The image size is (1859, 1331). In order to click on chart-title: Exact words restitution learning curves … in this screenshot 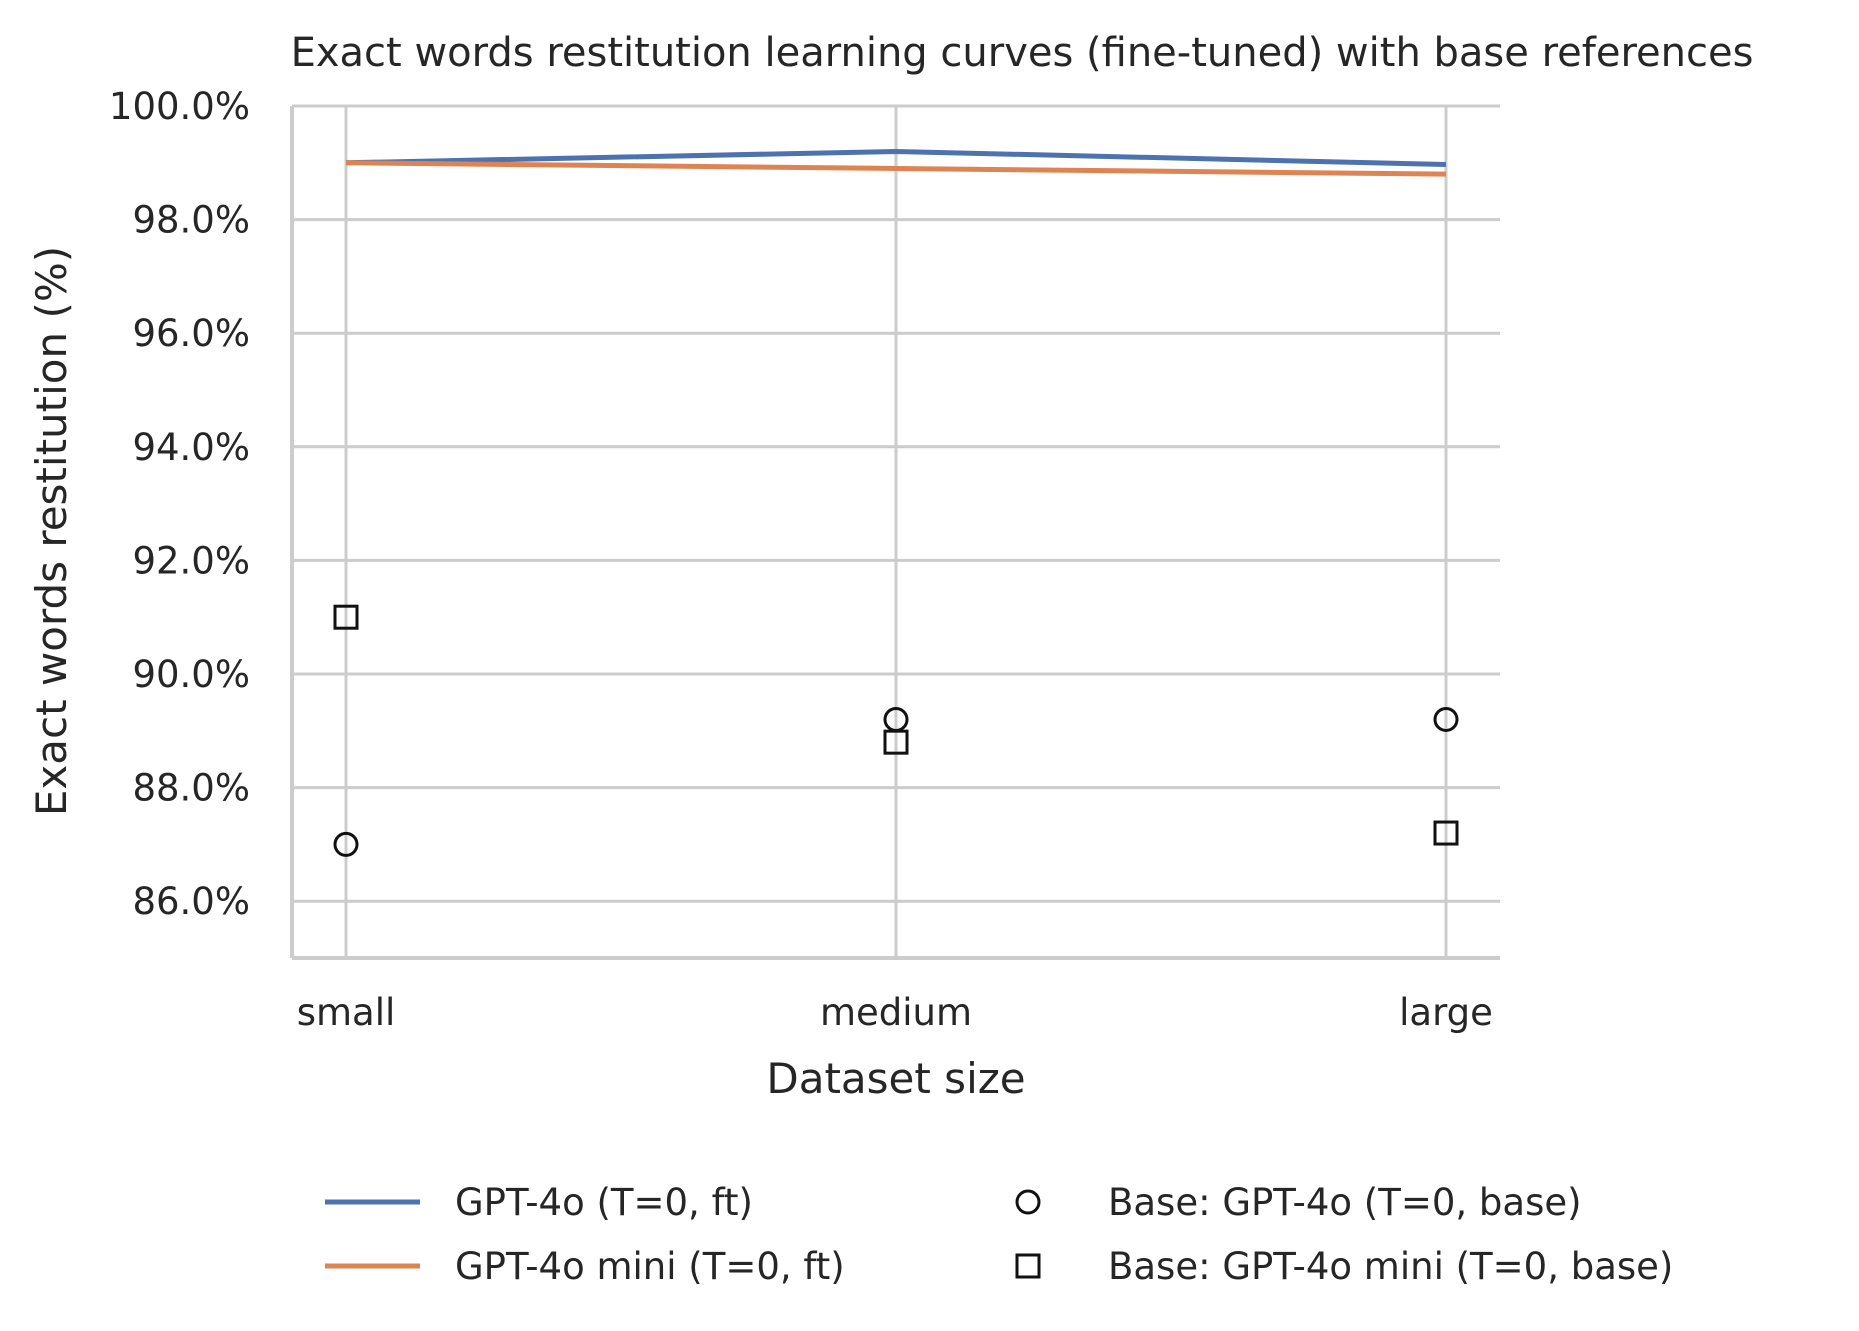, I will do `click(1022, 53)`.